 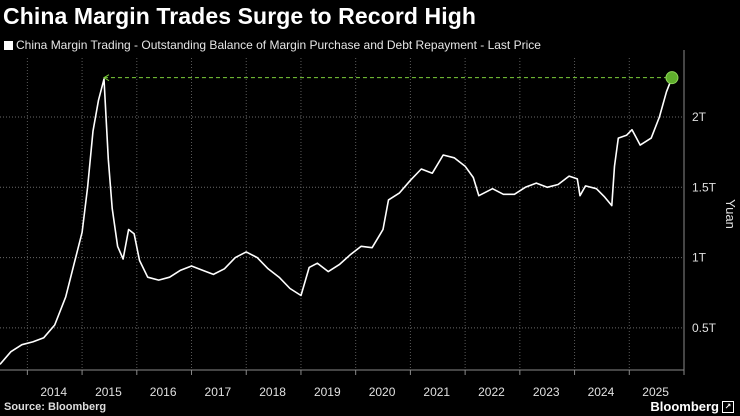 What do you see at coordinates (106, 78) in the screenshot?
I see `reference-arrow-icon` at bounding box center [106, 78].